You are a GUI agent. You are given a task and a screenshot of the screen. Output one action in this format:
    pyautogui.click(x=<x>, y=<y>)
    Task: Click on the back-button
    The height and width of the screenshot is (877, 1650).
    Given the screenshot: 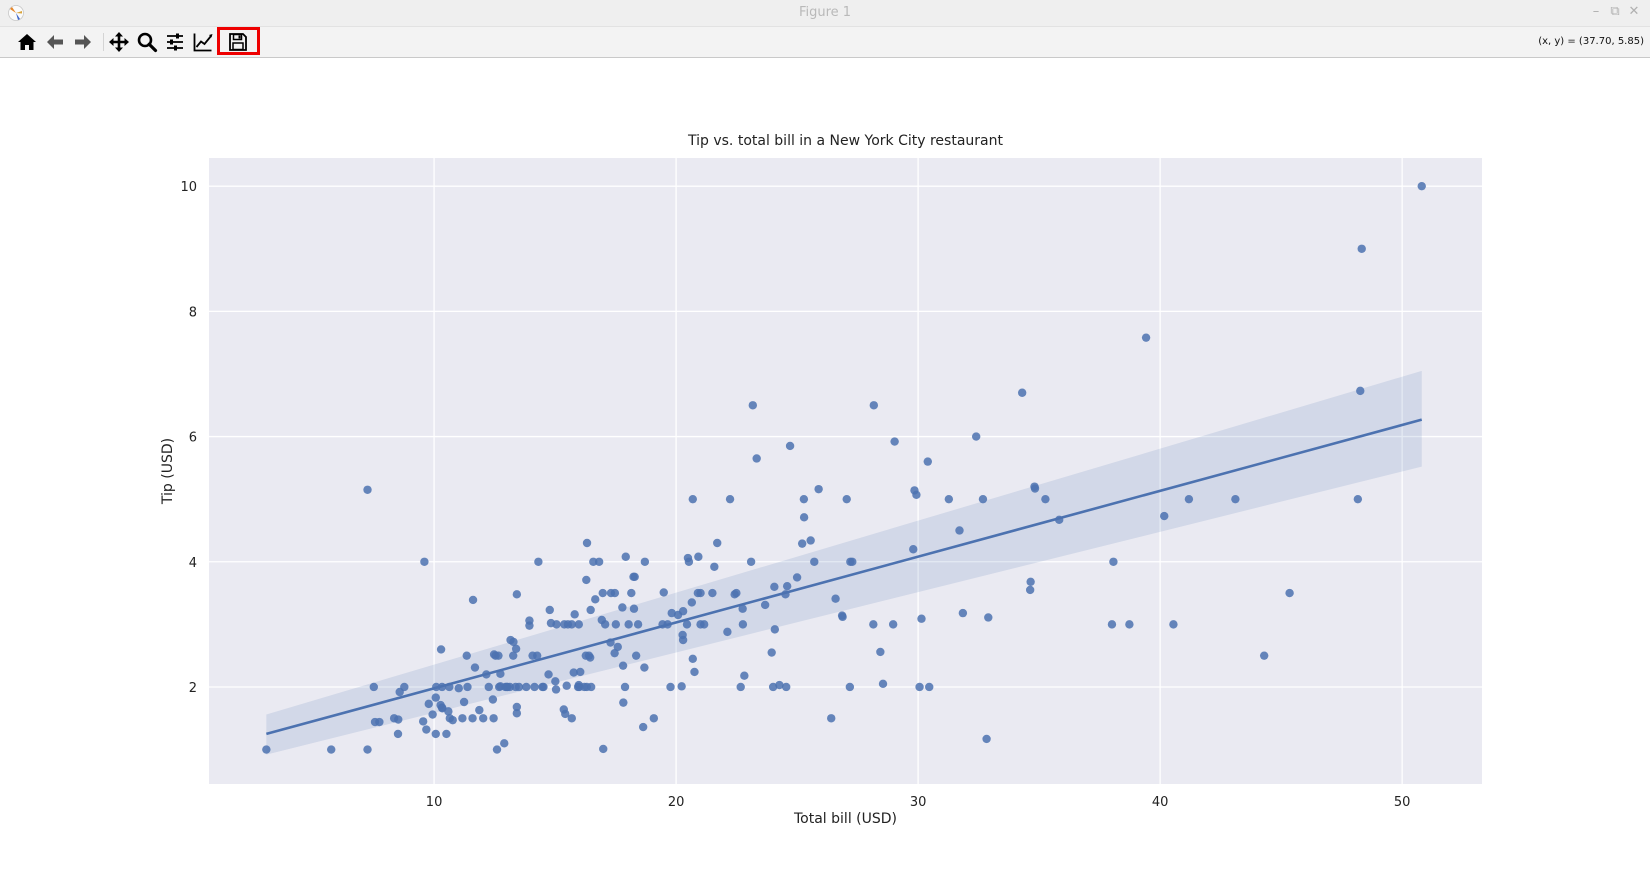 What is the action you would take?
    pyautogui.click(x=55, y=42)
    